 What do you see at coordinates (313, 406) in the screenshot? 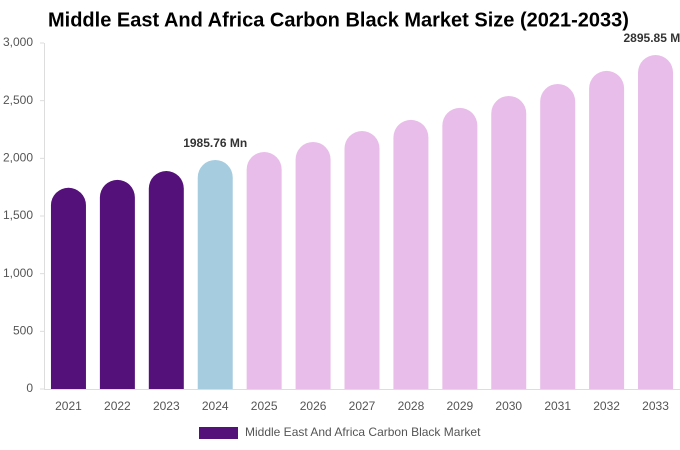
I see `x-tick-label: 2026` at bounding box center [313, 406].